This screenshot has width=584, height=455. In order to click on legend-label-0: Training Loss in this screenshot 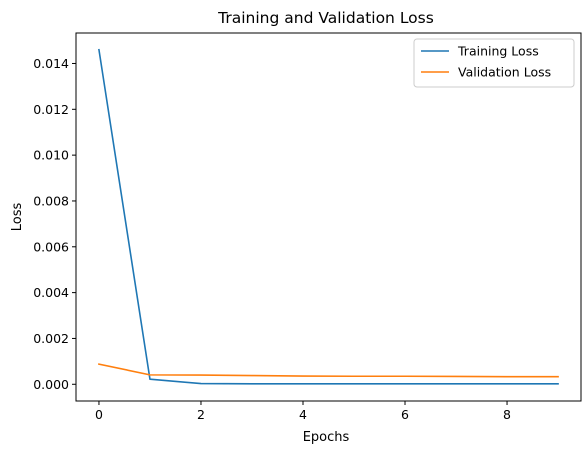, I will do `click(498, 51)`.